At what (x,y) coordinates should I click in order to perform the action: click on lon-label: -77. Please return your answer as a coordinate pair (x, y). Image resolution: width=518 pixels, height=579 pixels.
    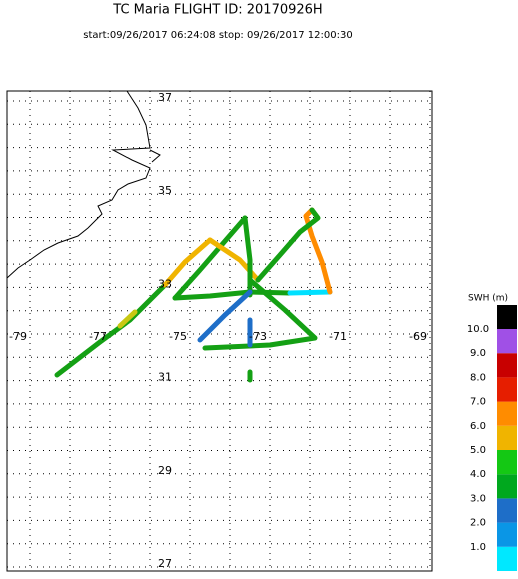
    Looking at the image, I should click on (98, 336).